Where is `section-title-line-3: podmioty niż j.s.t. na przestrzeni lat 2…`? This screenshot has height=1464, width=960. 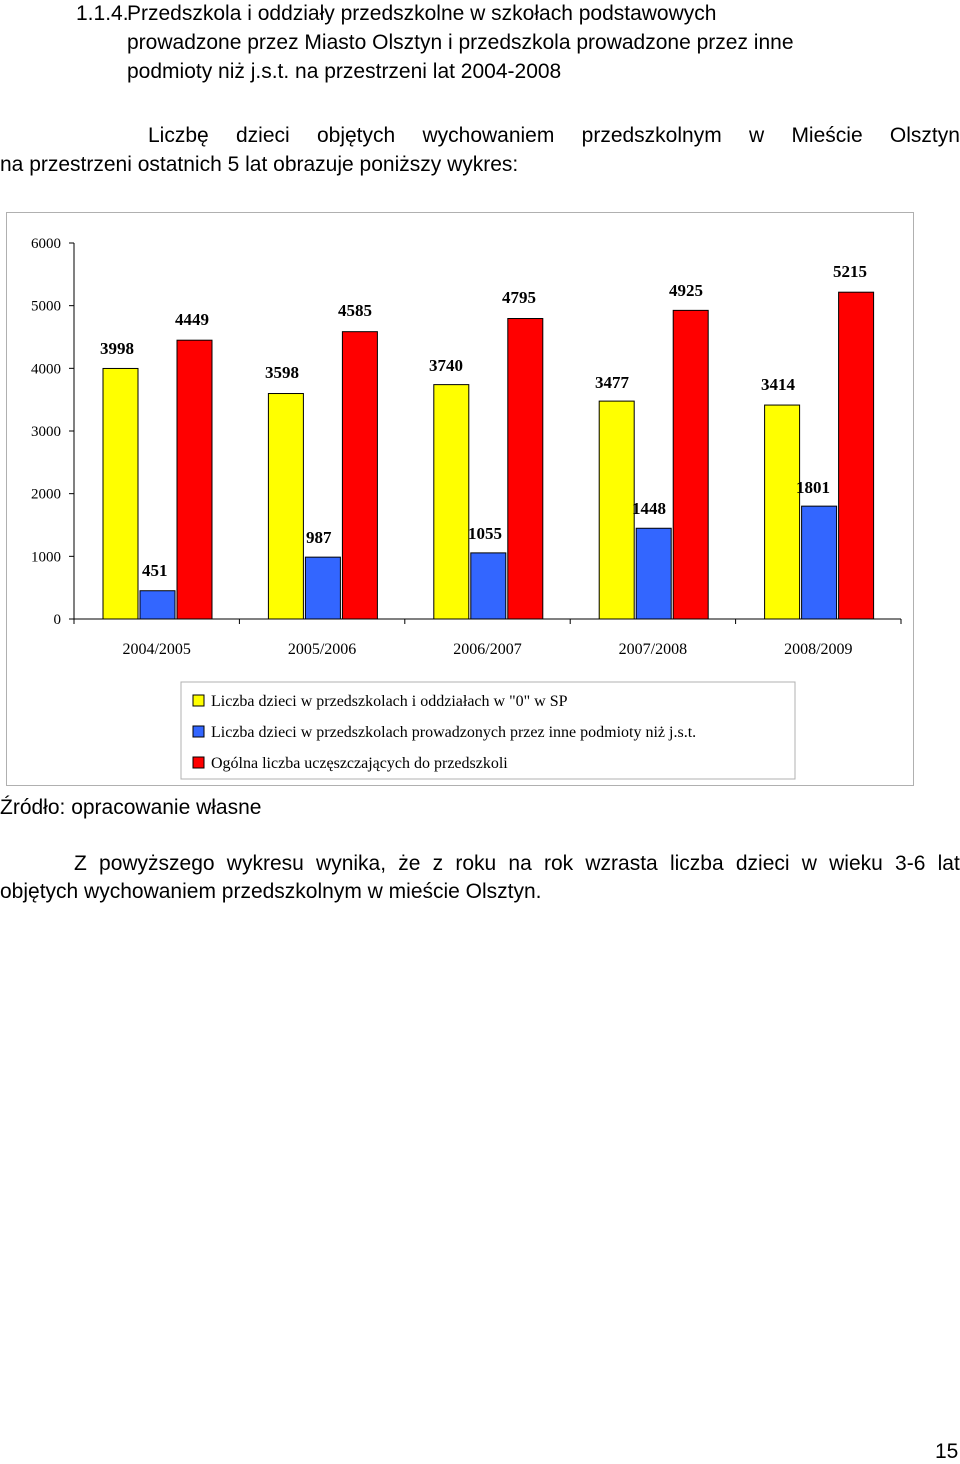 section-title-line-3: podmioty niż j.s.t. na przestrzeni lat 2… is located at coordinates (344, 71).